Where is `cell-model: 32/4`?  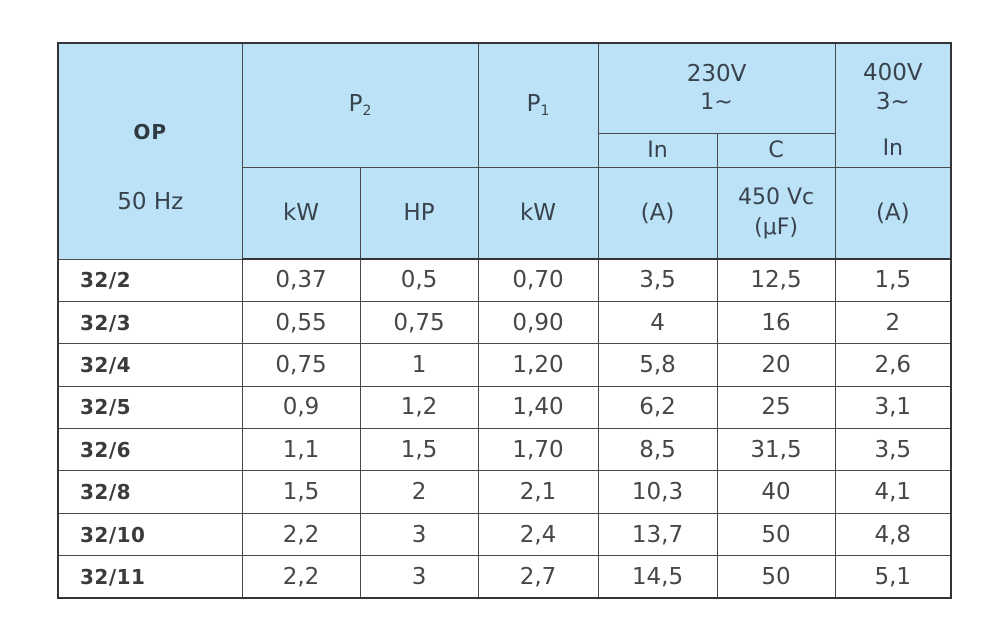 cell-model: 32/4 is located at coordinates (150, 365).